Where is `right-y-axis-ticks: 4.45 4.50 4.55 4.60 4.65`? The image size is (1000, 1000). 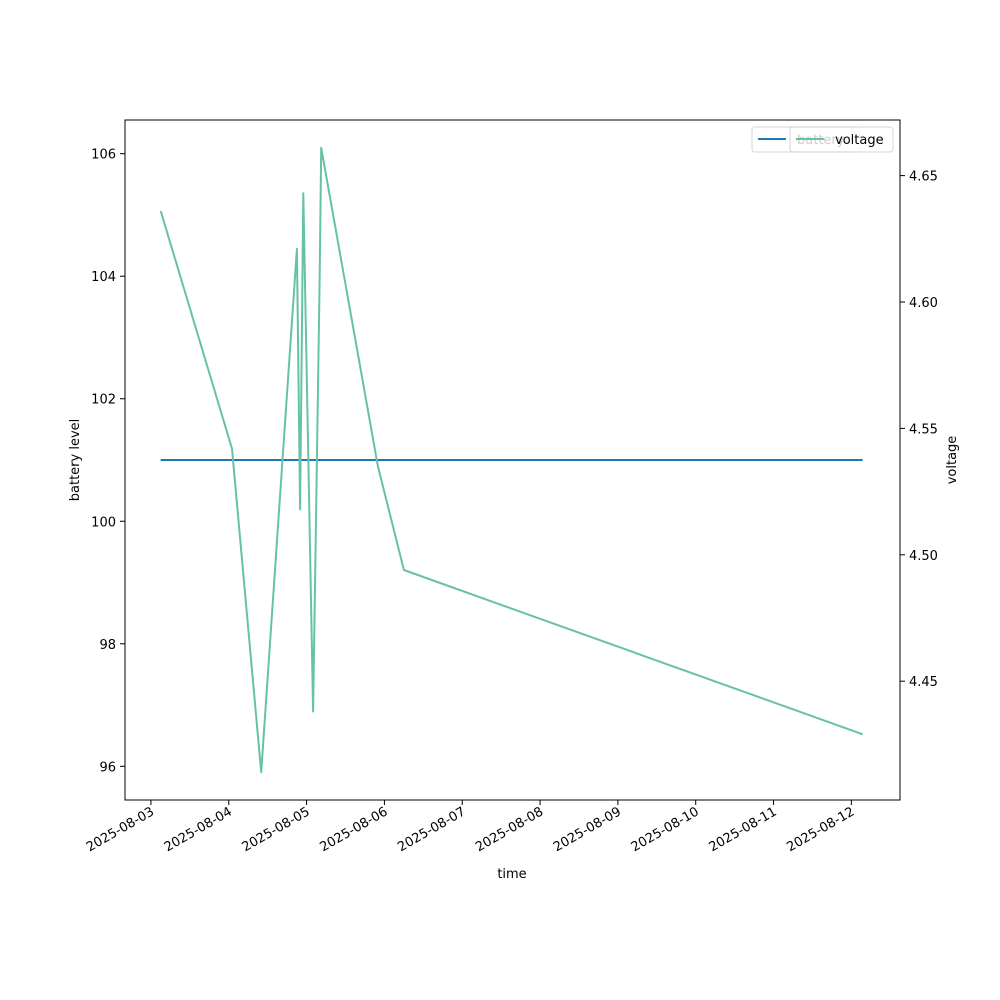 right-y-axis-ticks: 4.45 4.50 4.55 4.60 4.65 is located at coordinates (919, 430).